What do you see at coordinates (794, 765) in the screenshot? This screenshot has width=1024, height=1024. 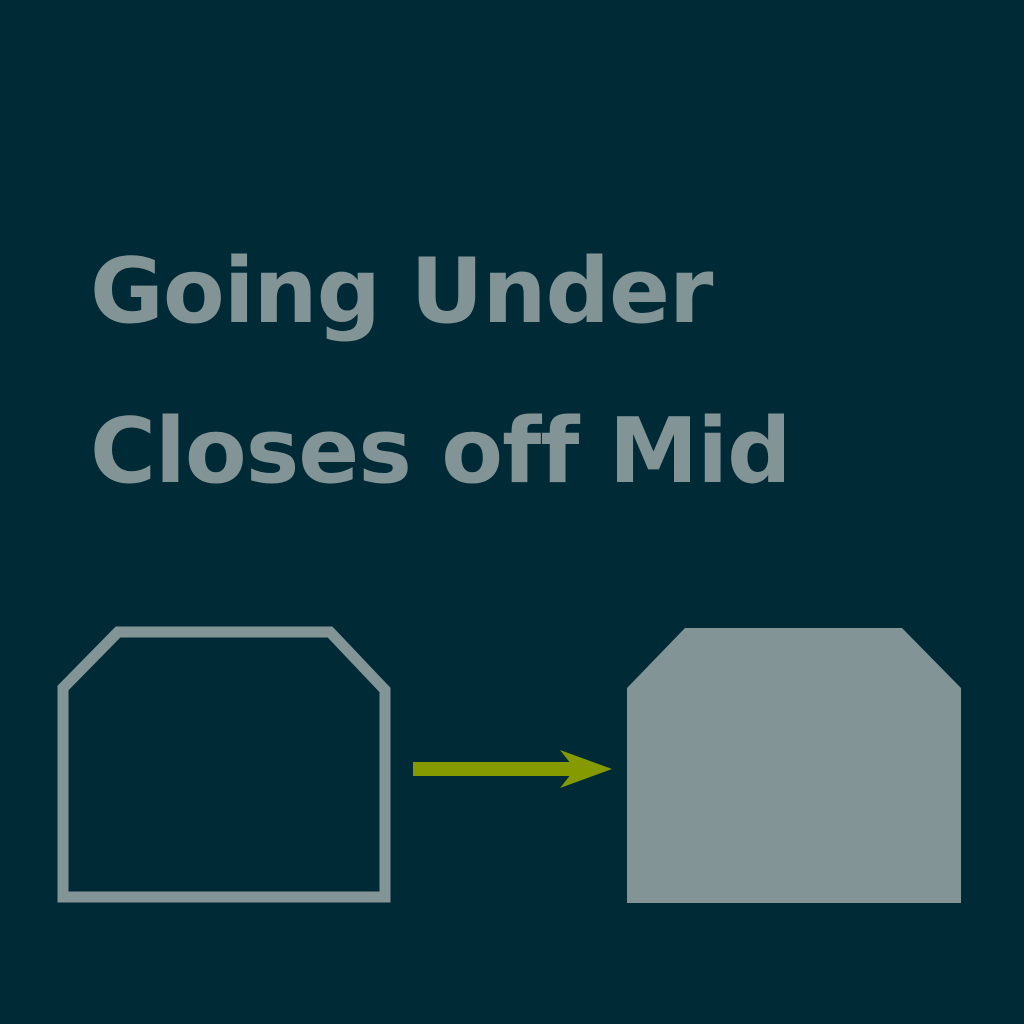 I see `closed-shape-filled` at bounding box center [794, 765].